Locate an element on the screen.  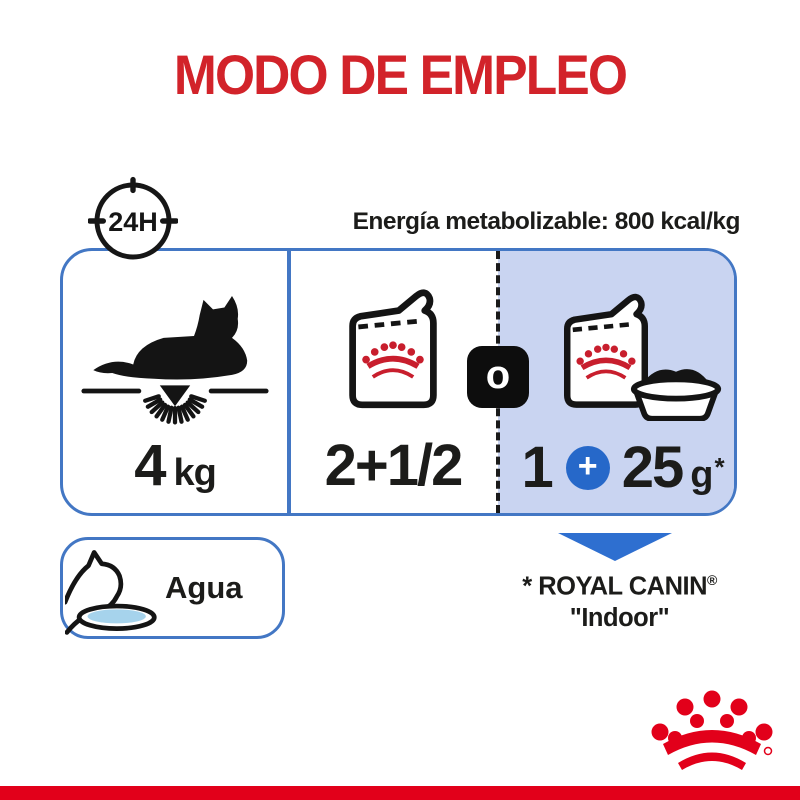
weight-scale-icon is located at coordinates (175, 405).